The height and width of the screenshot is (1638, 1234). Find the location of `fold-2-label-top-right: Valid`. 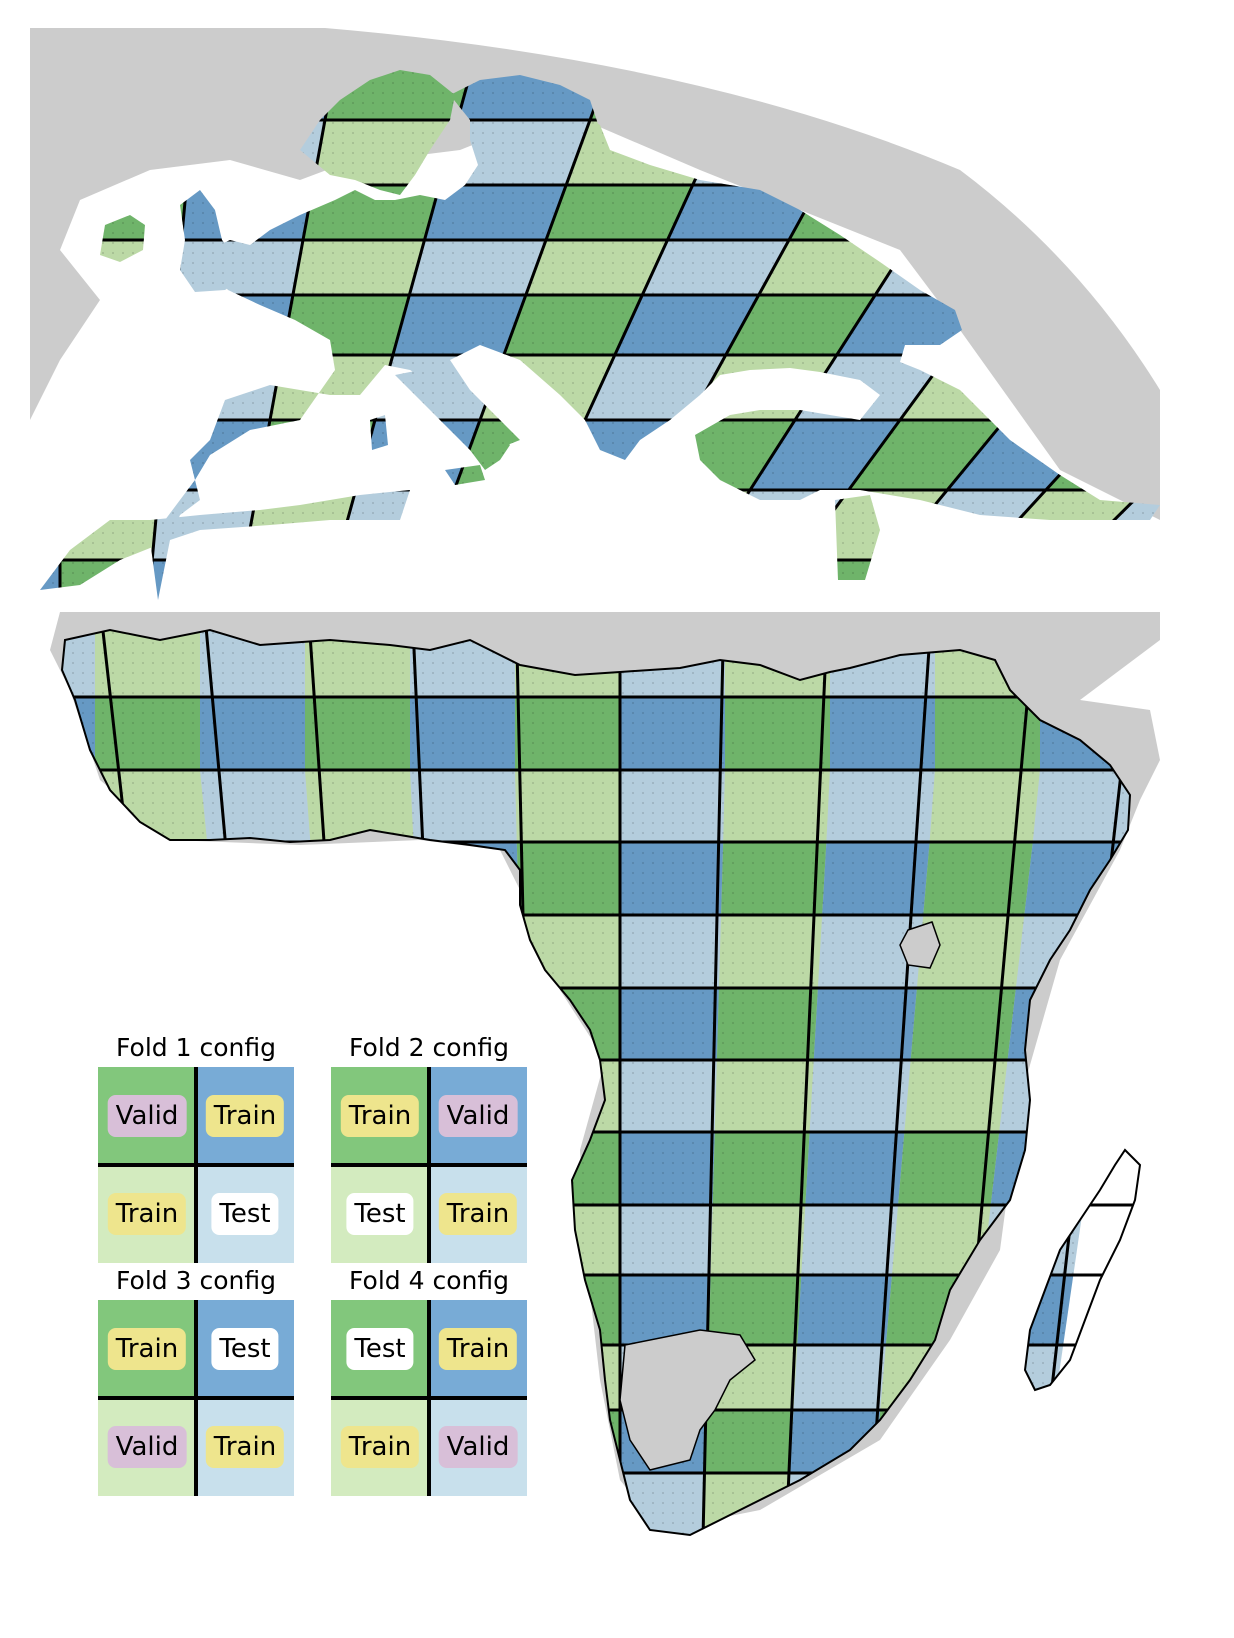

fold-2-label-top-right: Valid is located at coordinates (478, 1116).